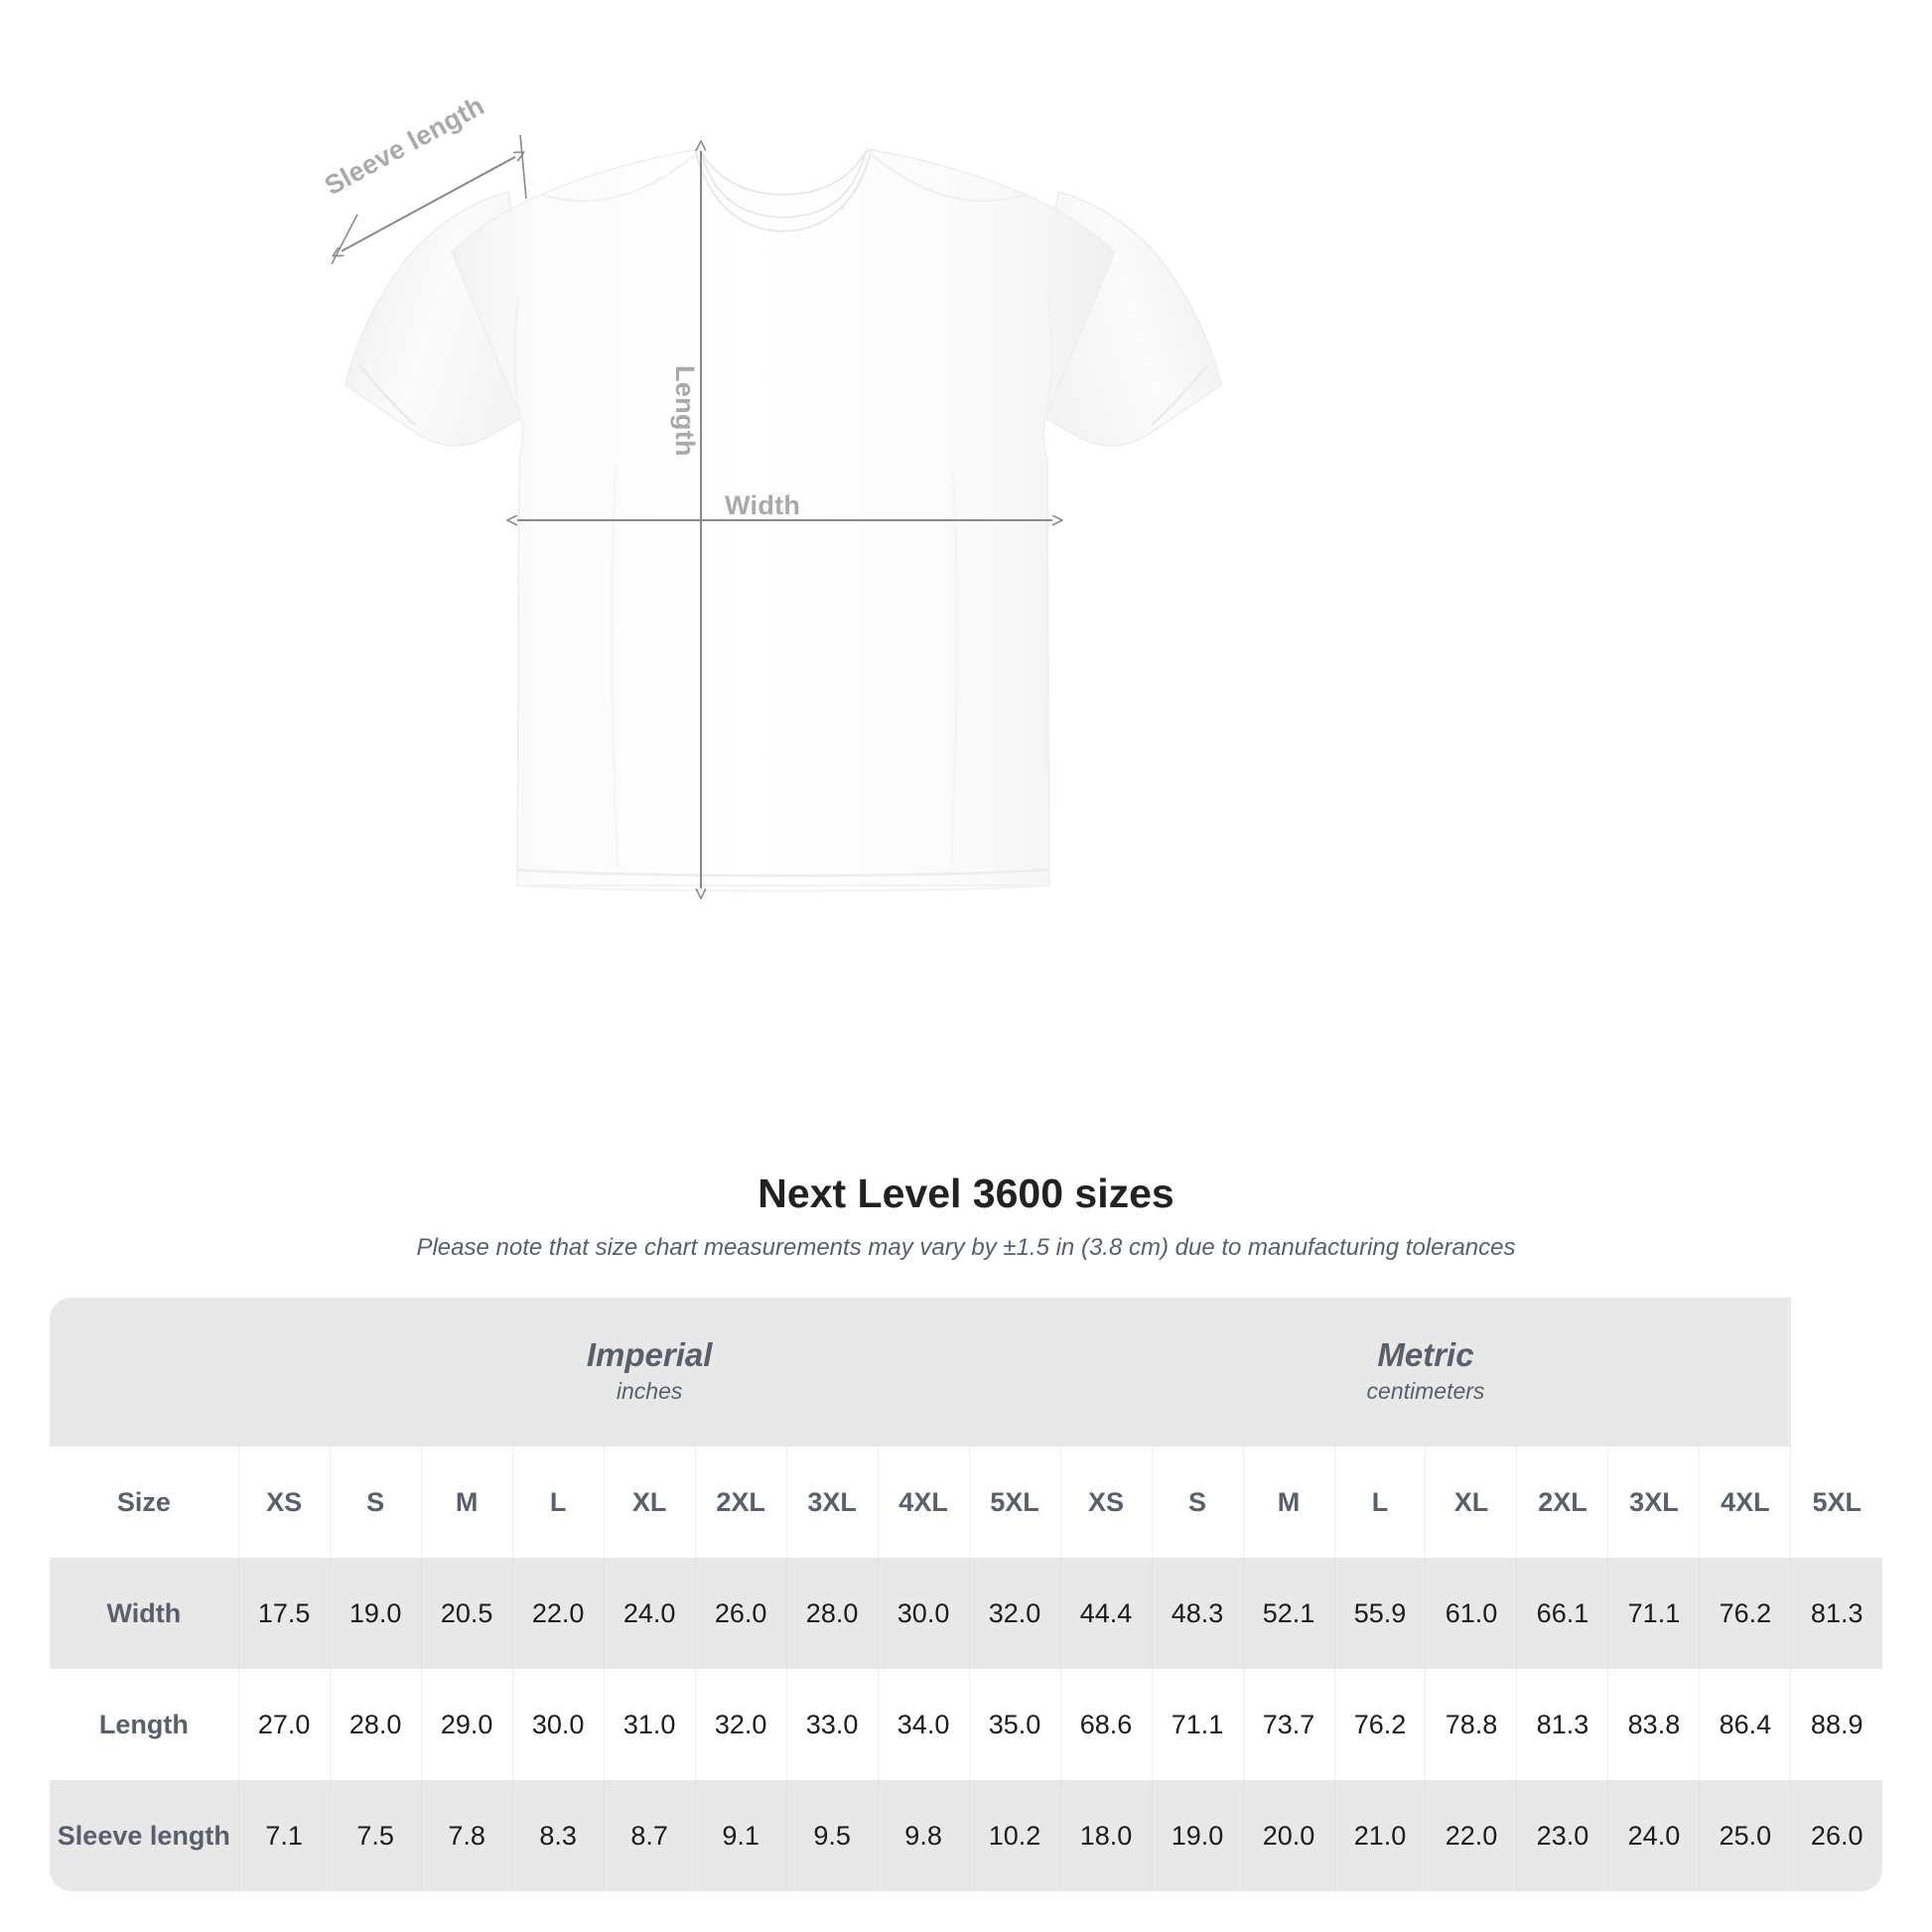  What do you see at coordinates (740, 1836) in the screenshot?
I see `cell-sleeve-imperial-2xl: 9.1` at bounding box center [740, 1836].